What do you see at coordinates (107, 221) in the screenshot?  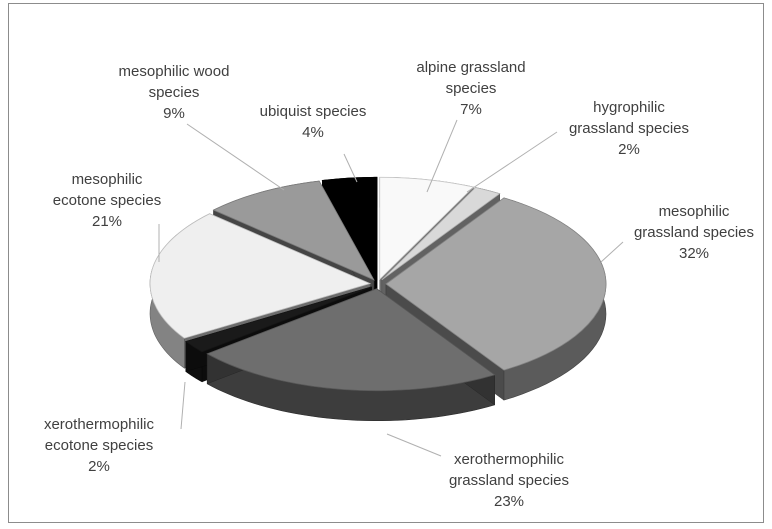 I see `data-label-line: 21%` at bounding box center [107, 221].